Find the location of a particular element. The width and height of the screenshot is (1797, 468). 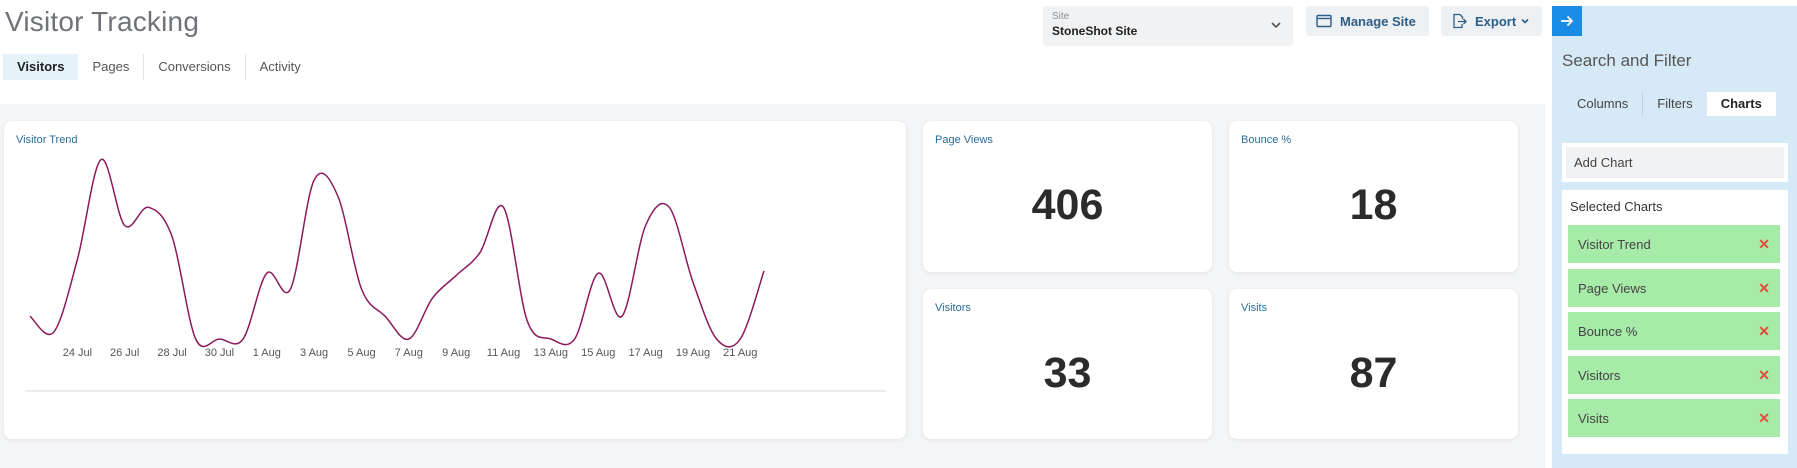

visits-card: Visits 87 is located at coordinates (1373, 364).